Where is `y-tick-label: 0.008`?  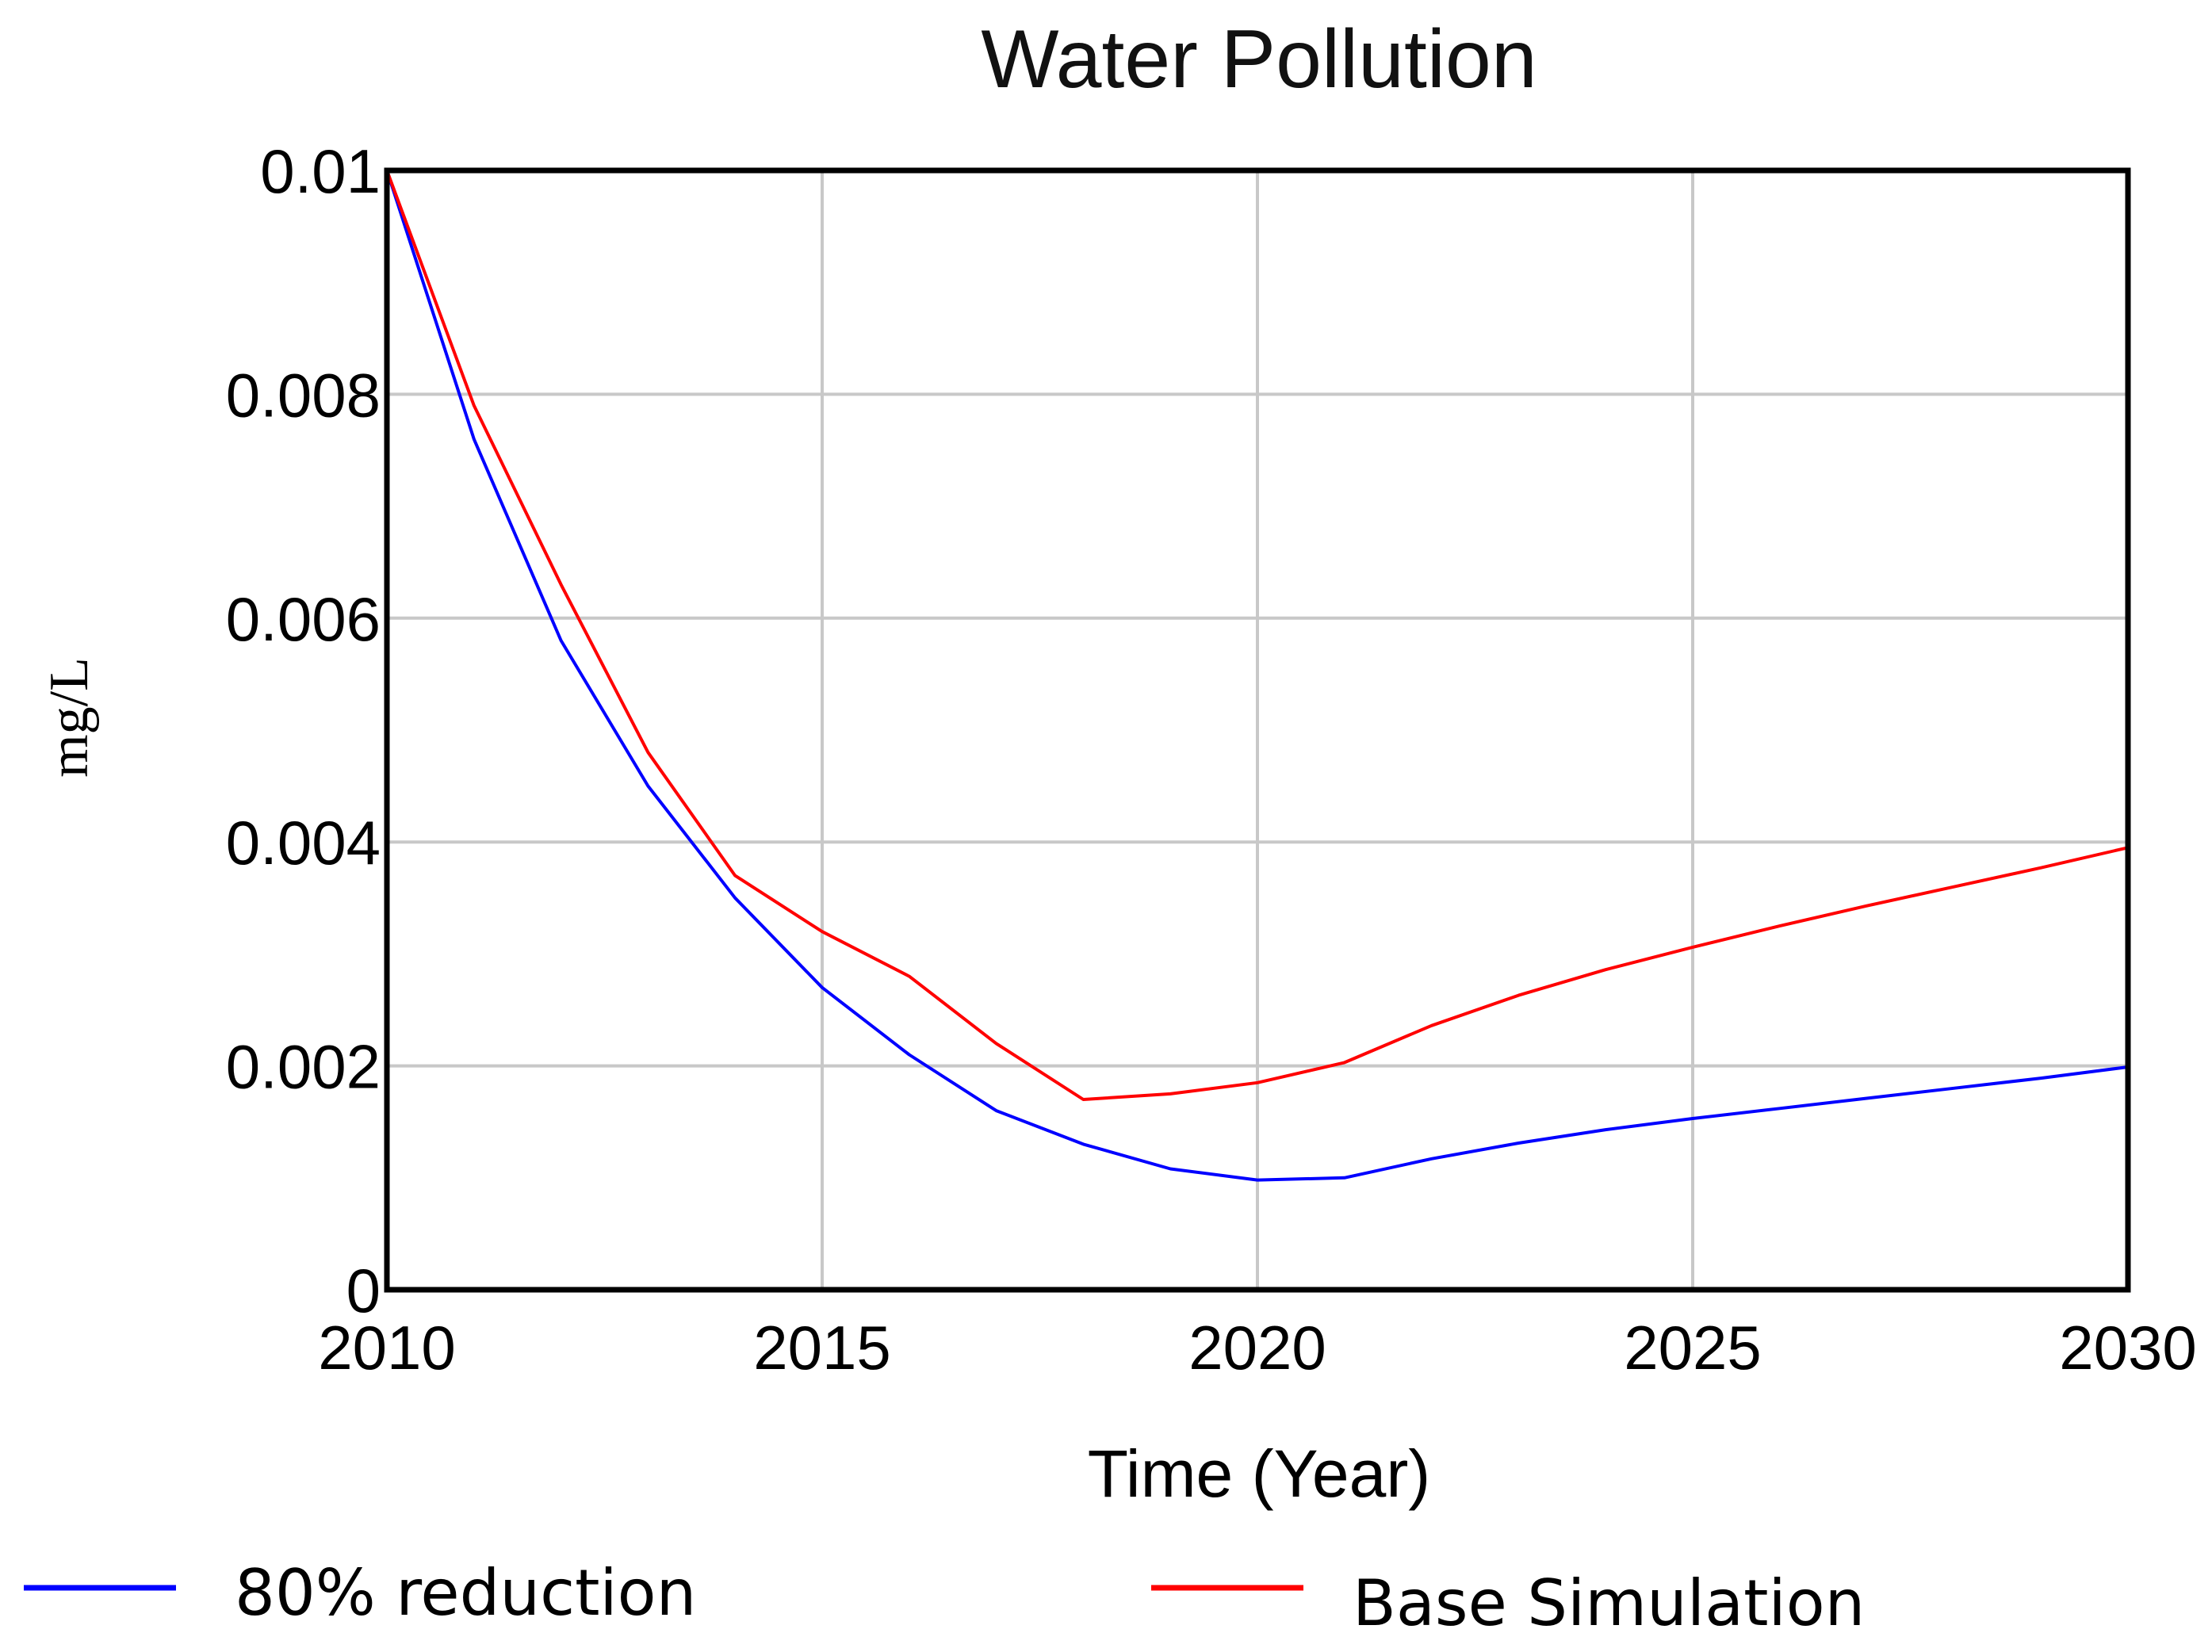
y-tick-label: 0.008 is located at coordinates (303, 395).